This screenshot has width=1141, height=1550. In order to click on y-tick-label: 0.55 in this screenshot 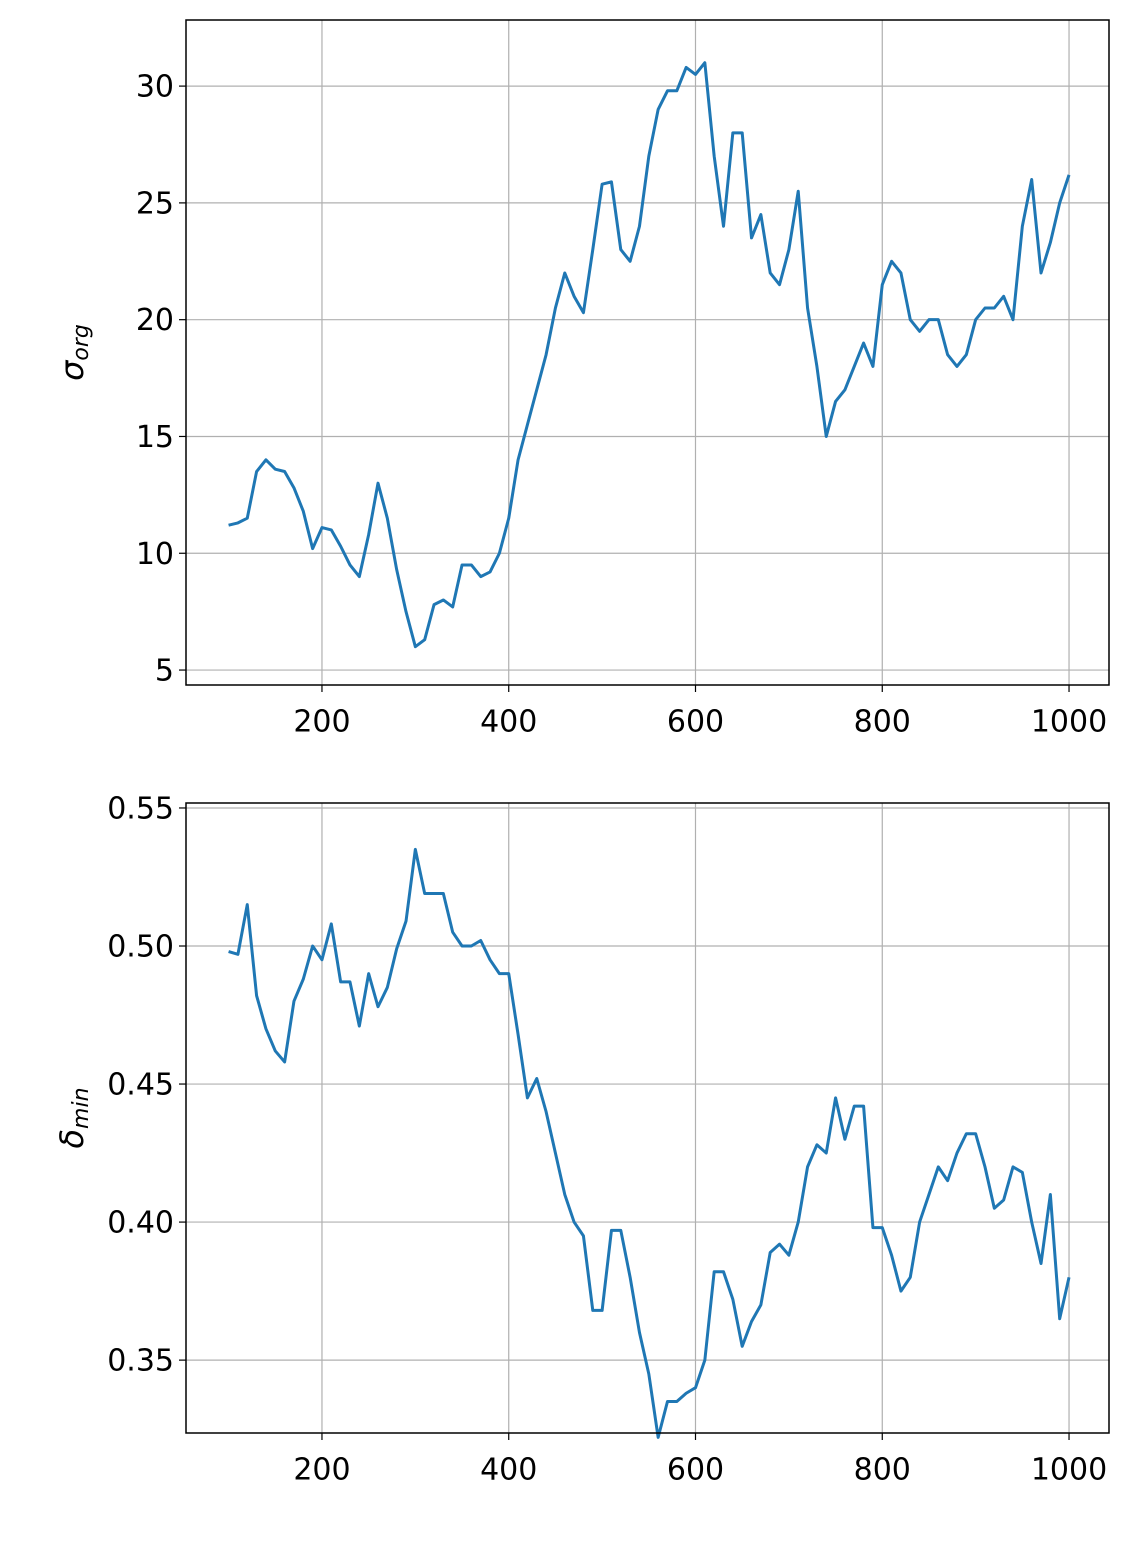, I will do `click(140, 808)`.